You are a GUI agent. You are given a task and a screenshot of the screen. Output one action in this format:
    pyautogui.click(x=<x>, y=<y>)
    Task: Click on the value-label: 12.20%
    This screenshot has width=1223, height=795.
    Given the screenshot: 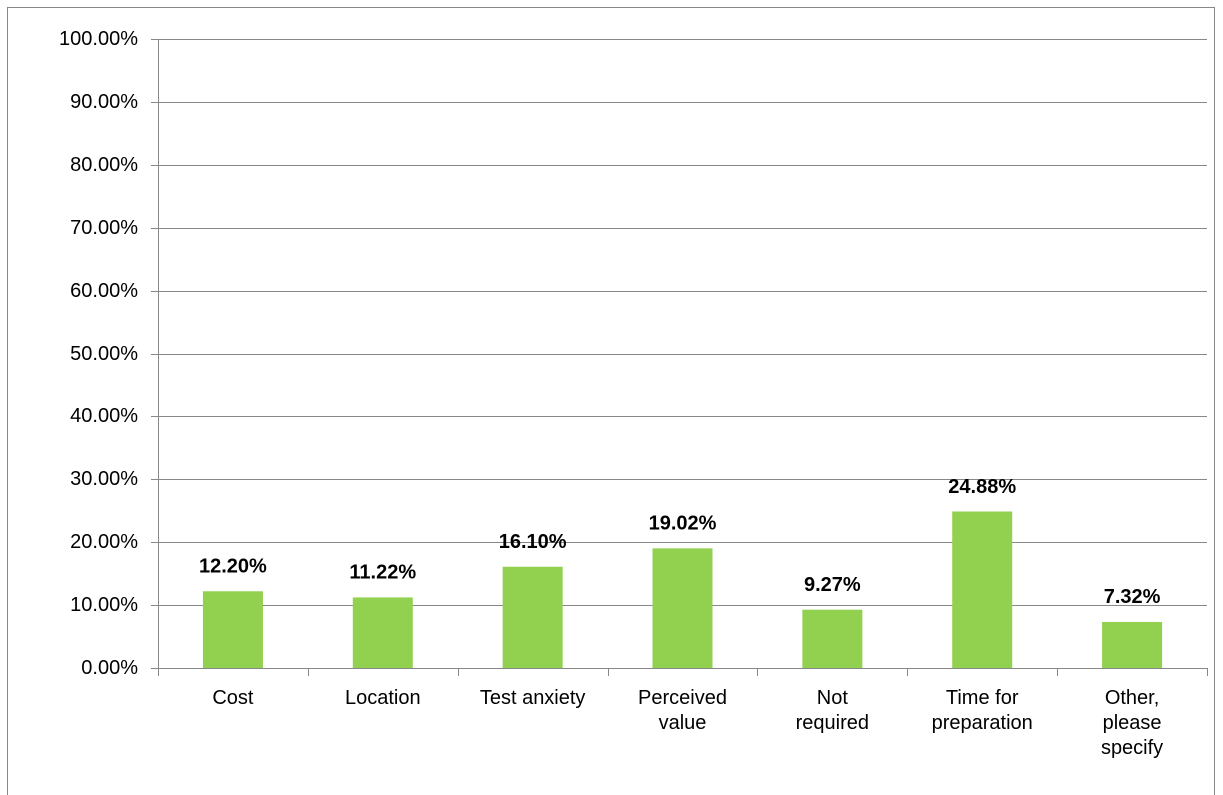 What is the action you would take?
    pyautogui.click(x=233, y=567)
    